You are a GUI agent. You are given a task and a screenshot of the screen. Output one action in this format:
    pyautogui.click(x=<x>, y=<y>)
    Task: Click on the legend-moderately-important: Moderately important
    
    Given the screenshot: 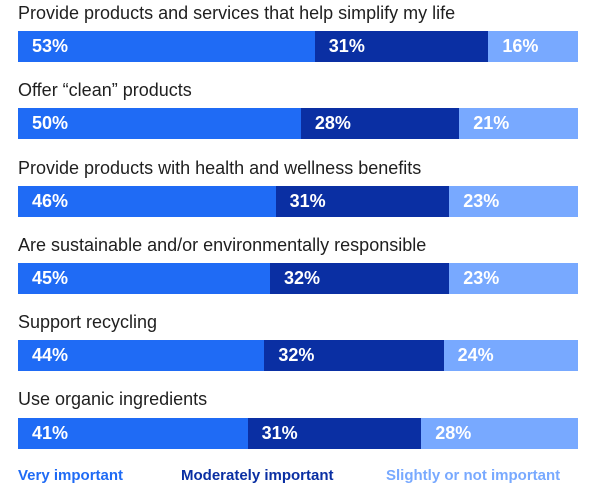 What is the action you would take?
    pyautogui.click(x=257, y=475)
    